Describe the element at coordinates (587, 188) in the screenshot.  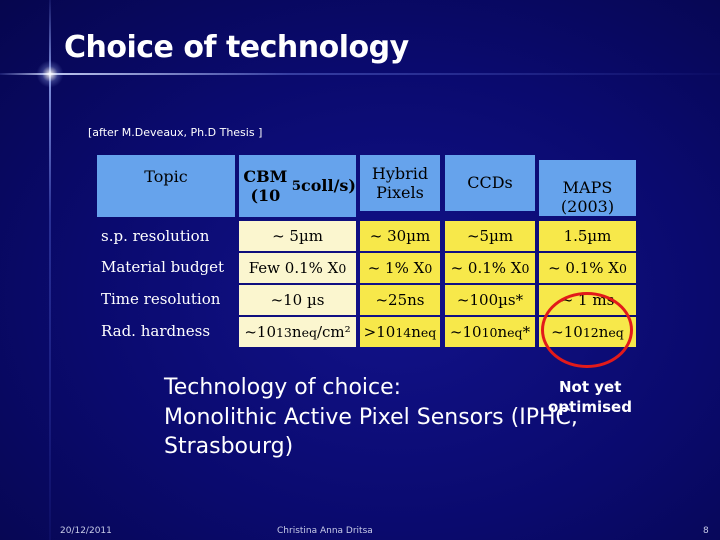
I see `header-maps: MAPS (2003)` at that location.